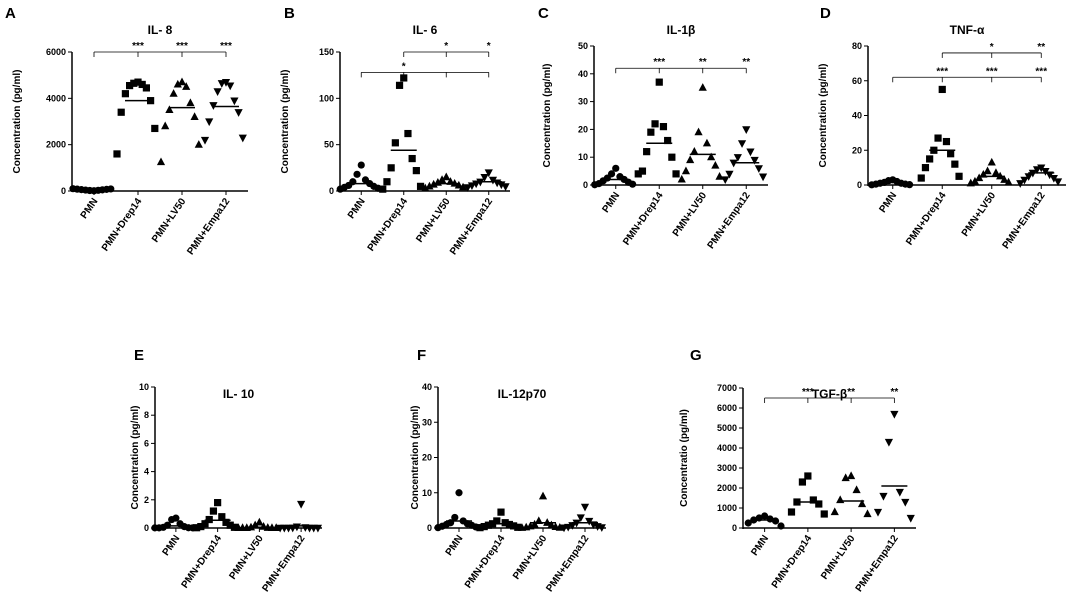  What do you see at coordinates (696, 355) in the screenshot?
I see `panel-letter: G` at bounding box center [696, 355].